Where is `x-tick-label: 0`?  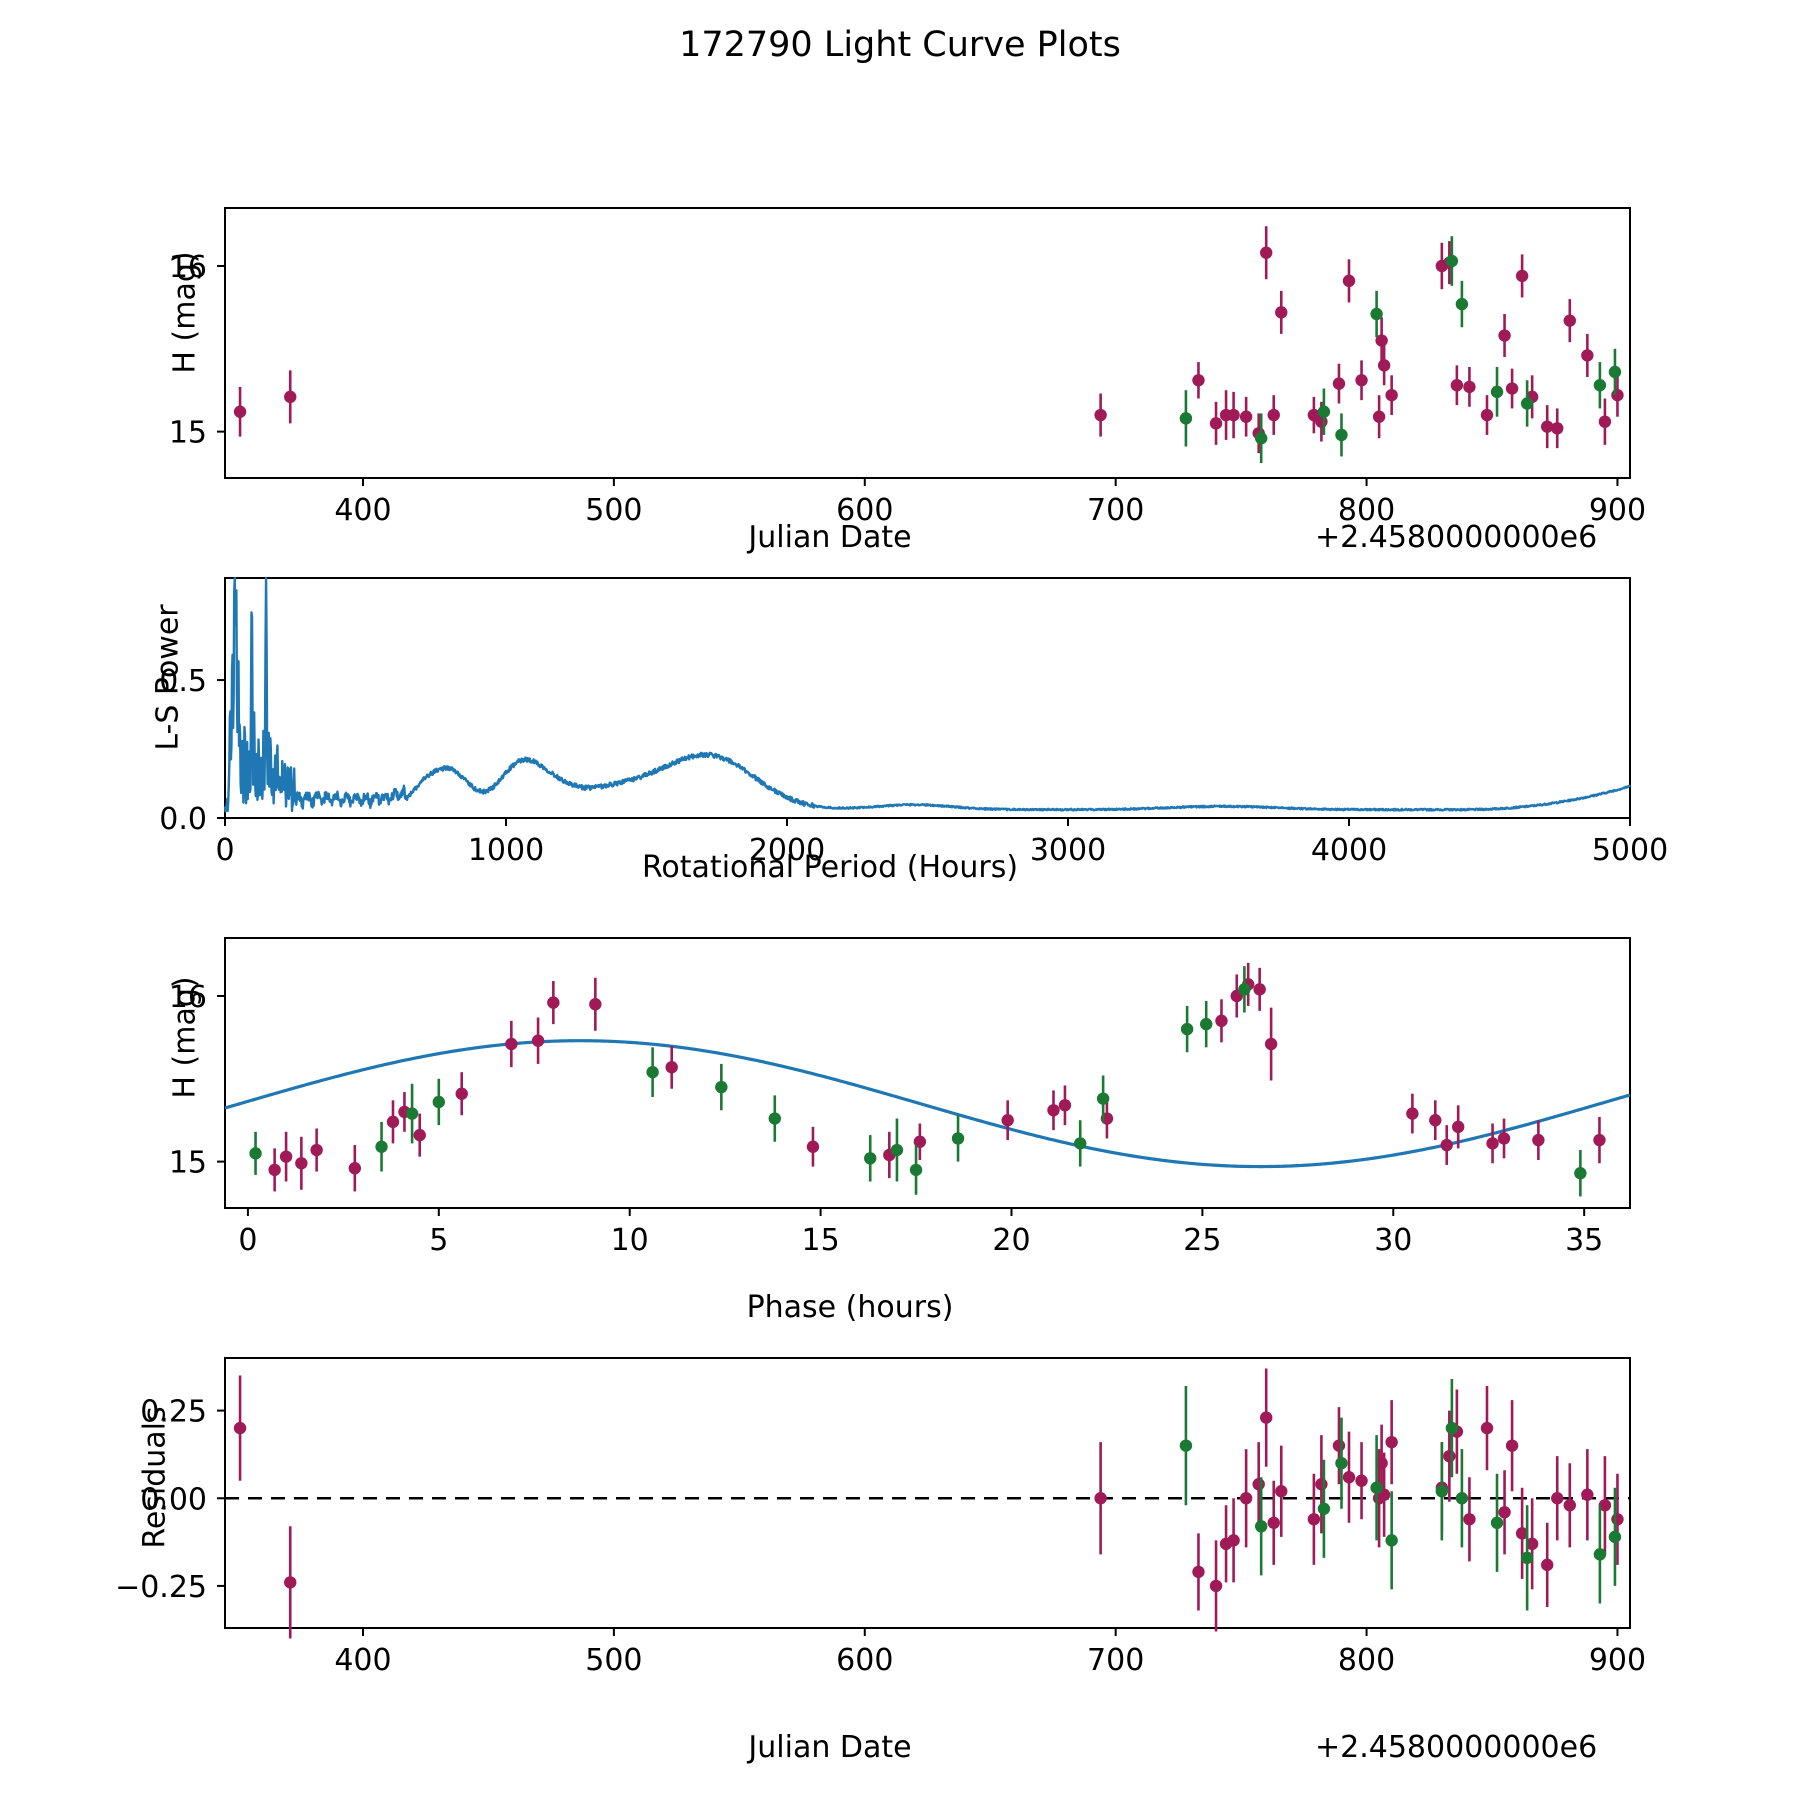
x-tick-label: 0 is located at coordinates (224, 850).